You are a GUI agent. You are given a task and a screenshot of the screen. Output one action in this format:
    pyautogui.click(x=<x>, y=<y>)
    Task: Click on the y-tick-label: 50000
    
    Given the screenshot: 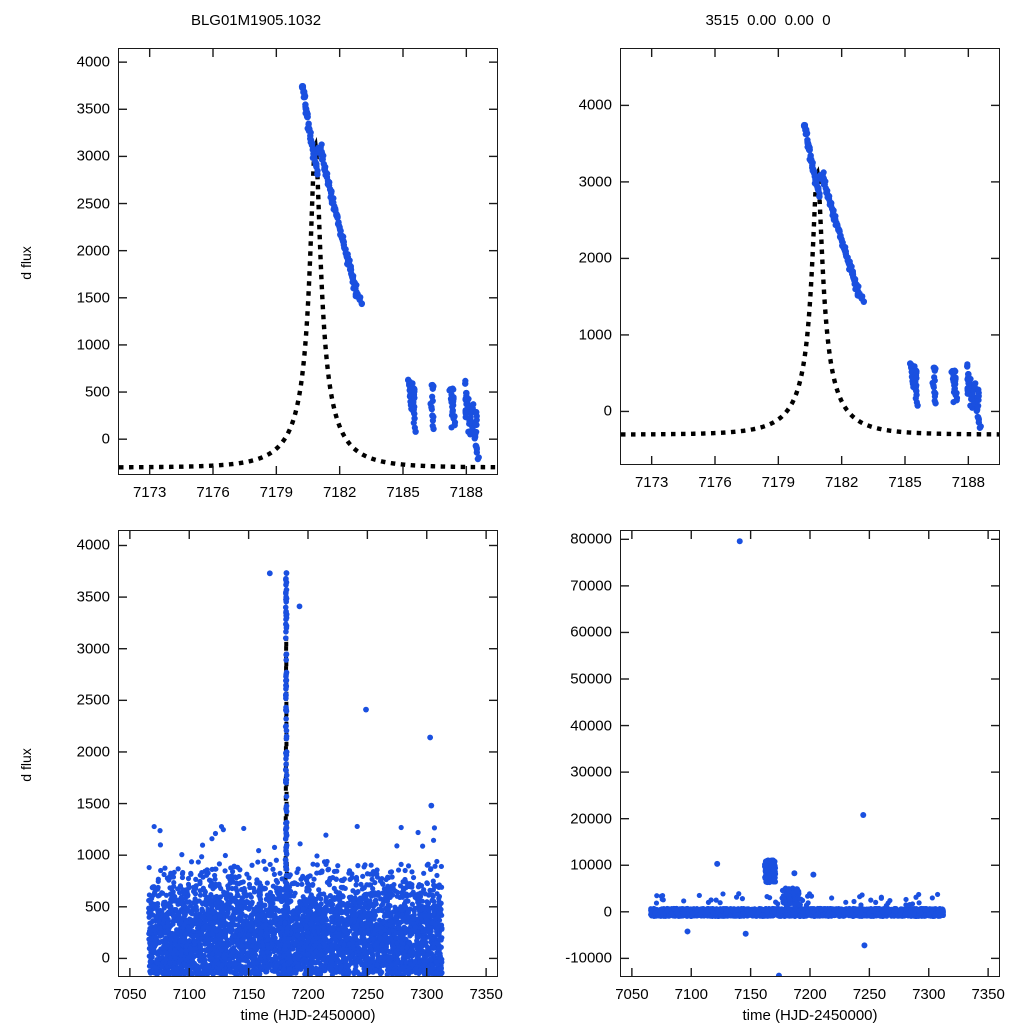 What is the action you would take?
    pyautogui.click(x=591, y=679)
    